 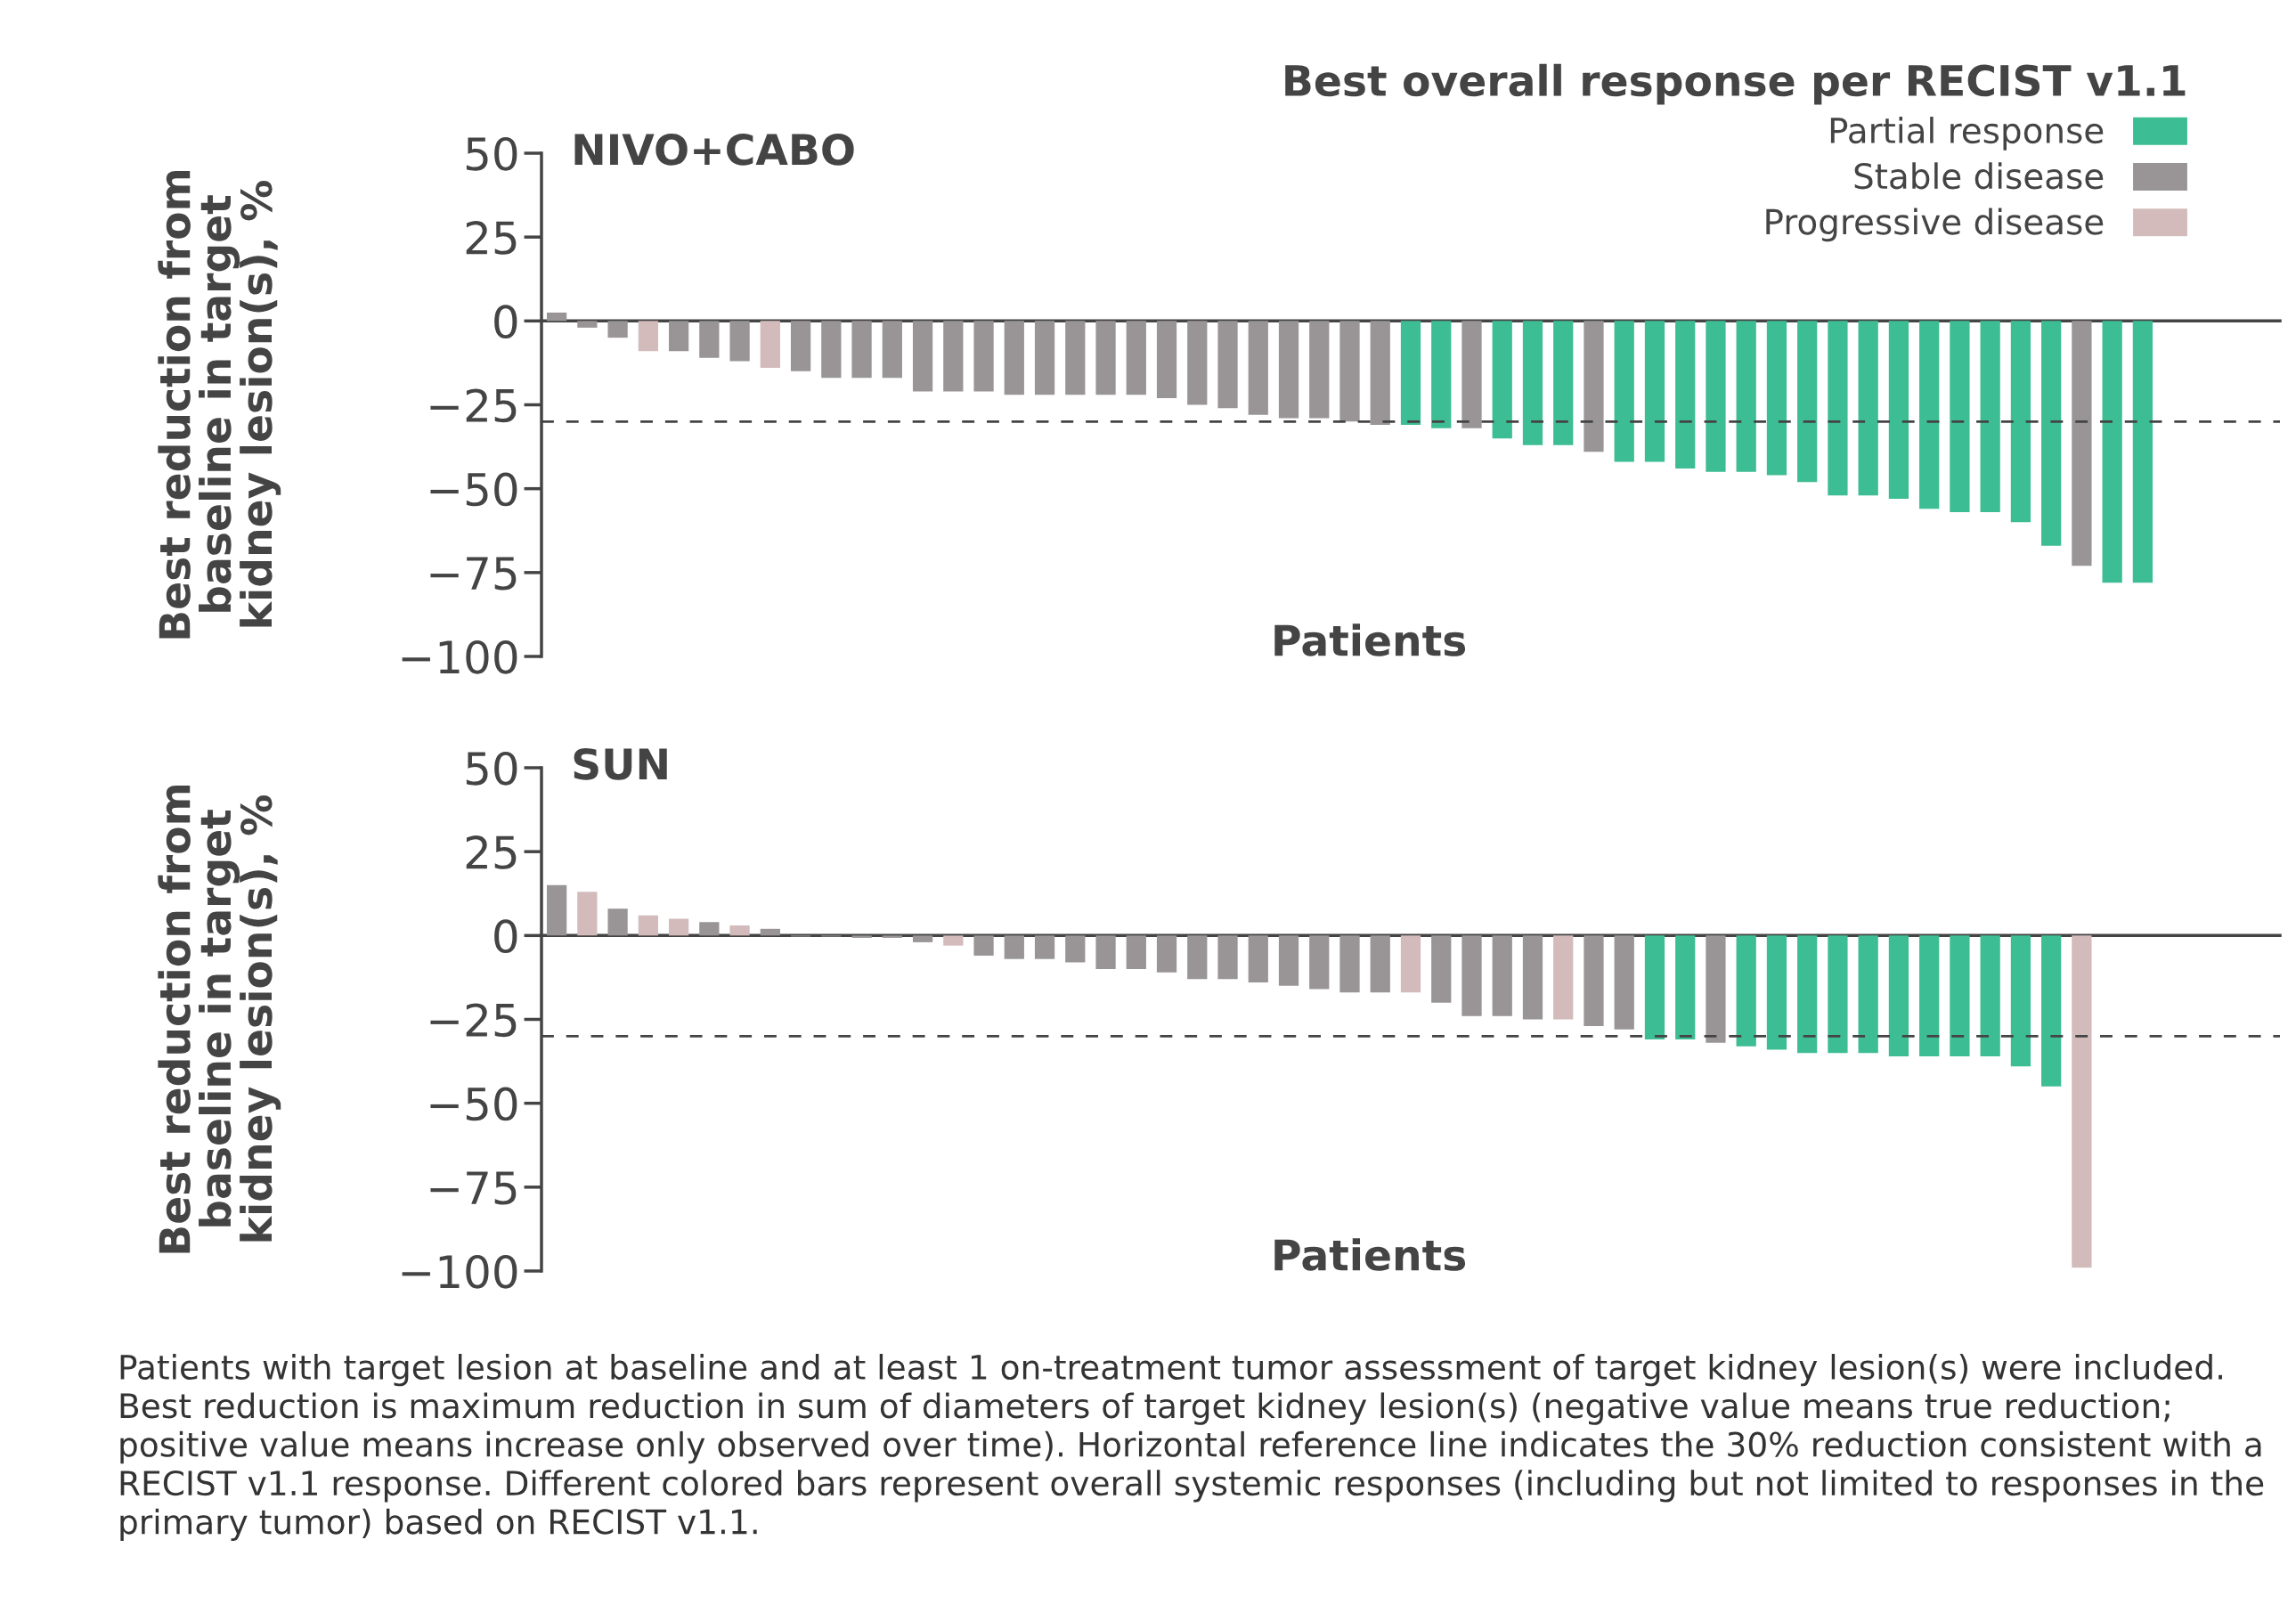 I want to click on legend-label: Partial response, so click(x=1967, y=134).